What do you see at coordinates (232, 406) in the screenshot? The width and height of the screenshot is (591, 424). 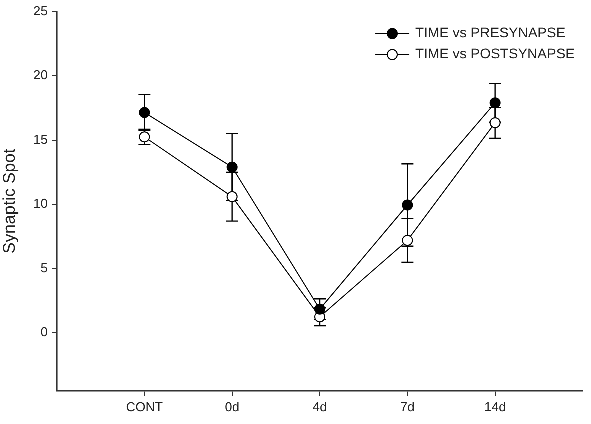 I see `x-tick-label: 0d` at bounding box center [232, 406].